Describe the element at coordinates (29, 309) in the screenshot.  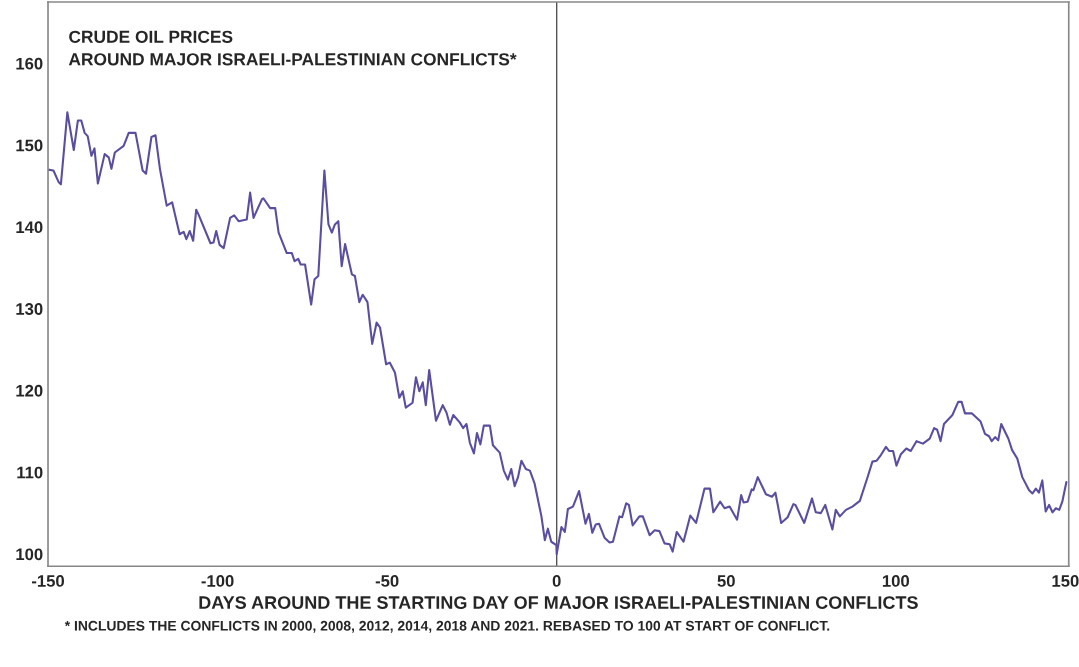
I see `y-tick-label: 130` at that location.